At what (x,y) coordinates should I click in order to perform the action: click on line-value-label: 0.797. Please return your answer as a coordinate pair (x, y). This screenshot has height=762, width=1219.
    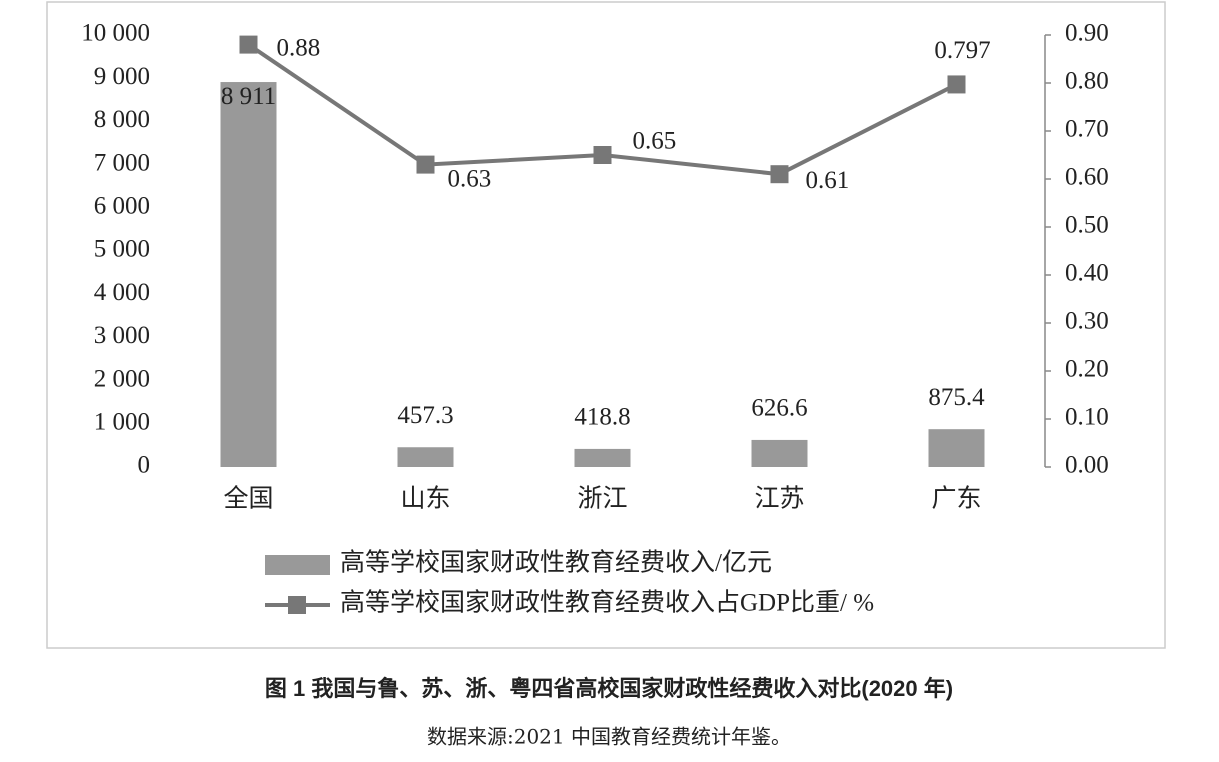
    Looking at the image, I should click on (962, 50).